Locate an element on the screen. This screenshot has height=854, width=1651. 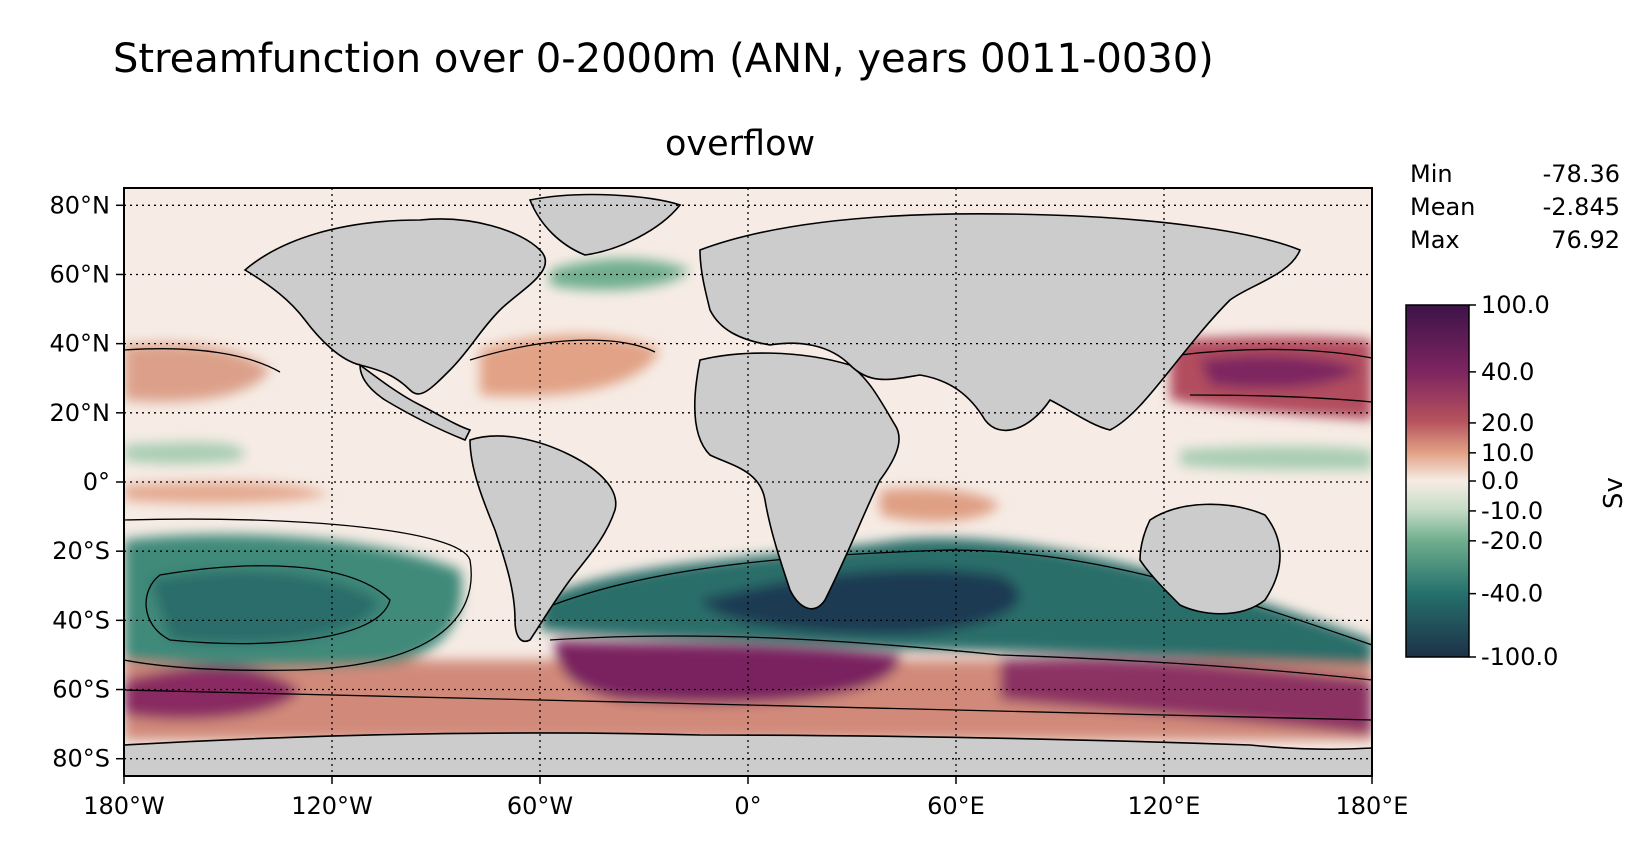
panel-title: overflow is located at coordinates (740, 144).